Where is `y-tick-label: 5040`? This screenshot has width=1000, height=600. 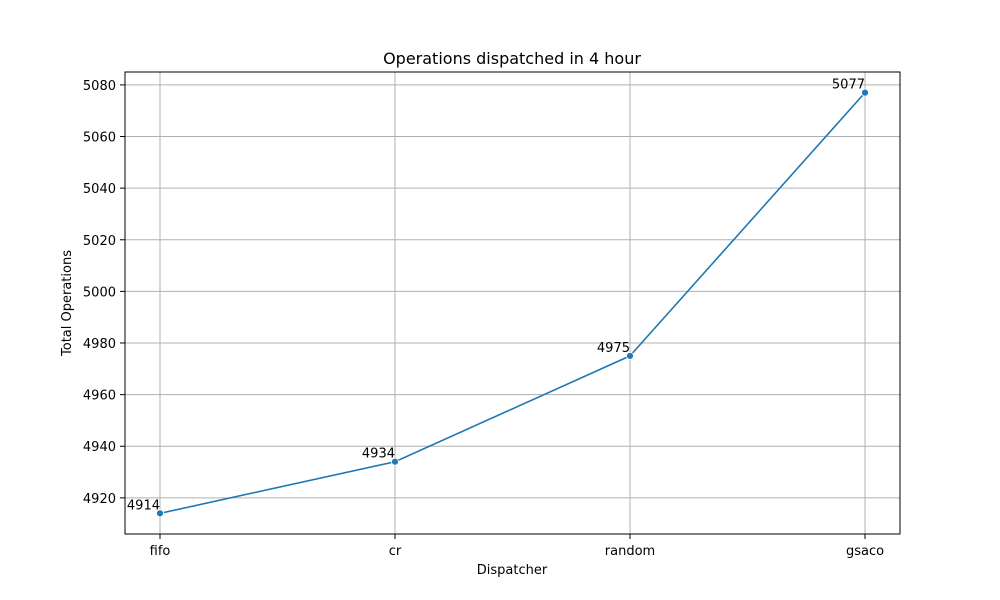 y-tick-label: 5040 is located at coordinates (99, 189).